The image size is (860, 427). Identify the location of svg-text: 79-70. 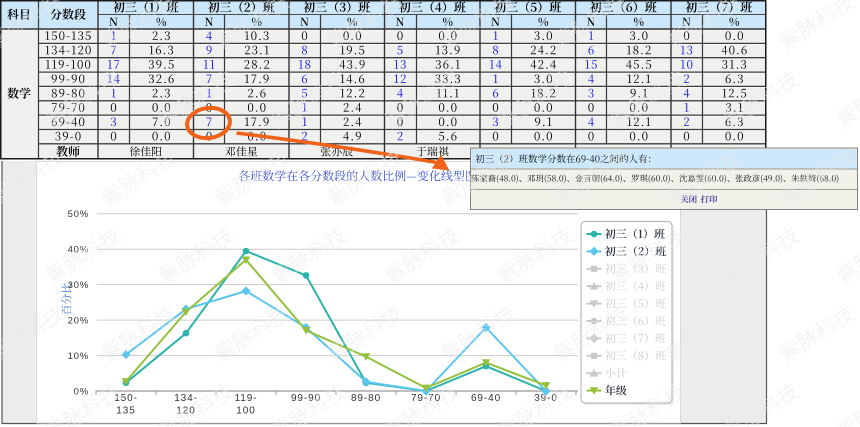
(426, 398).